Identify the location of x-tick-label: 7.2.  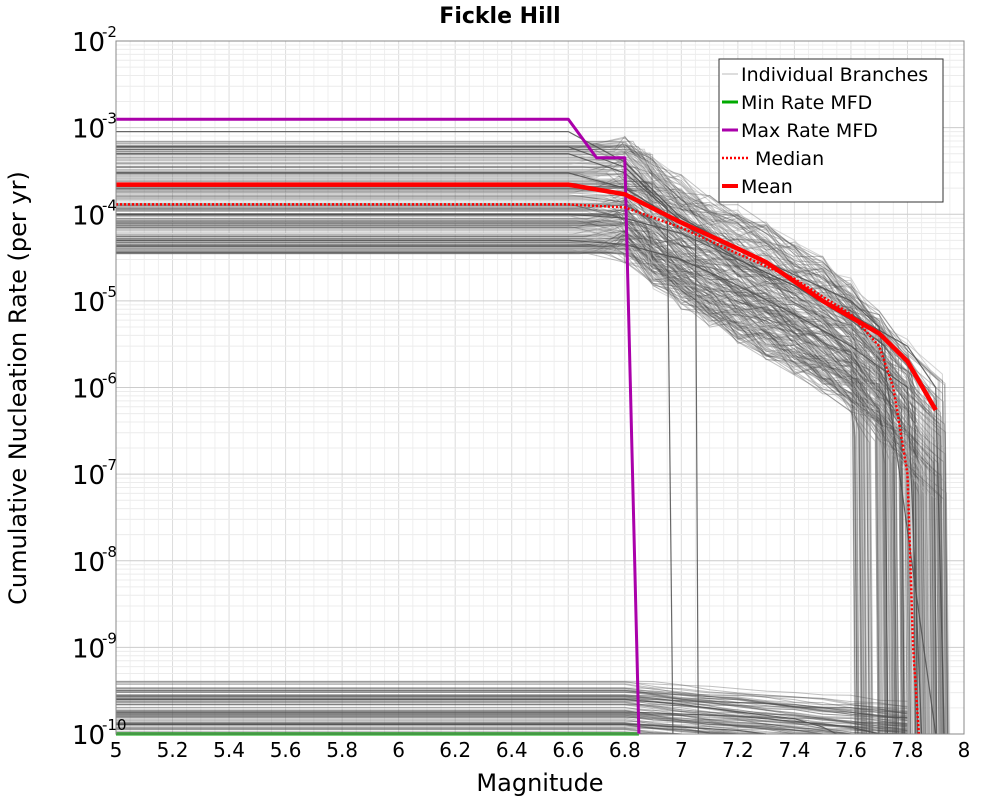
(738, 750).